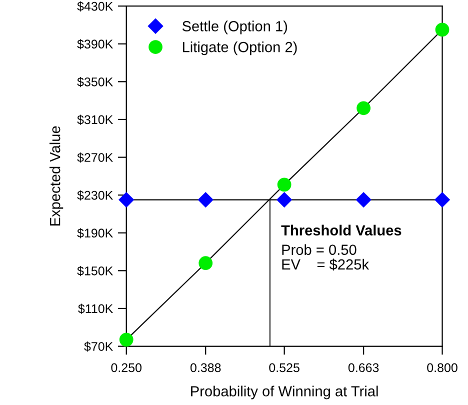 Image resolution: width=468 pixels, height=405 pixels. What do you see at coordinates (239, 49) in the screenshot?
I see `legend-label: Litigate (Option 2)` at bounding box center [239, 49].